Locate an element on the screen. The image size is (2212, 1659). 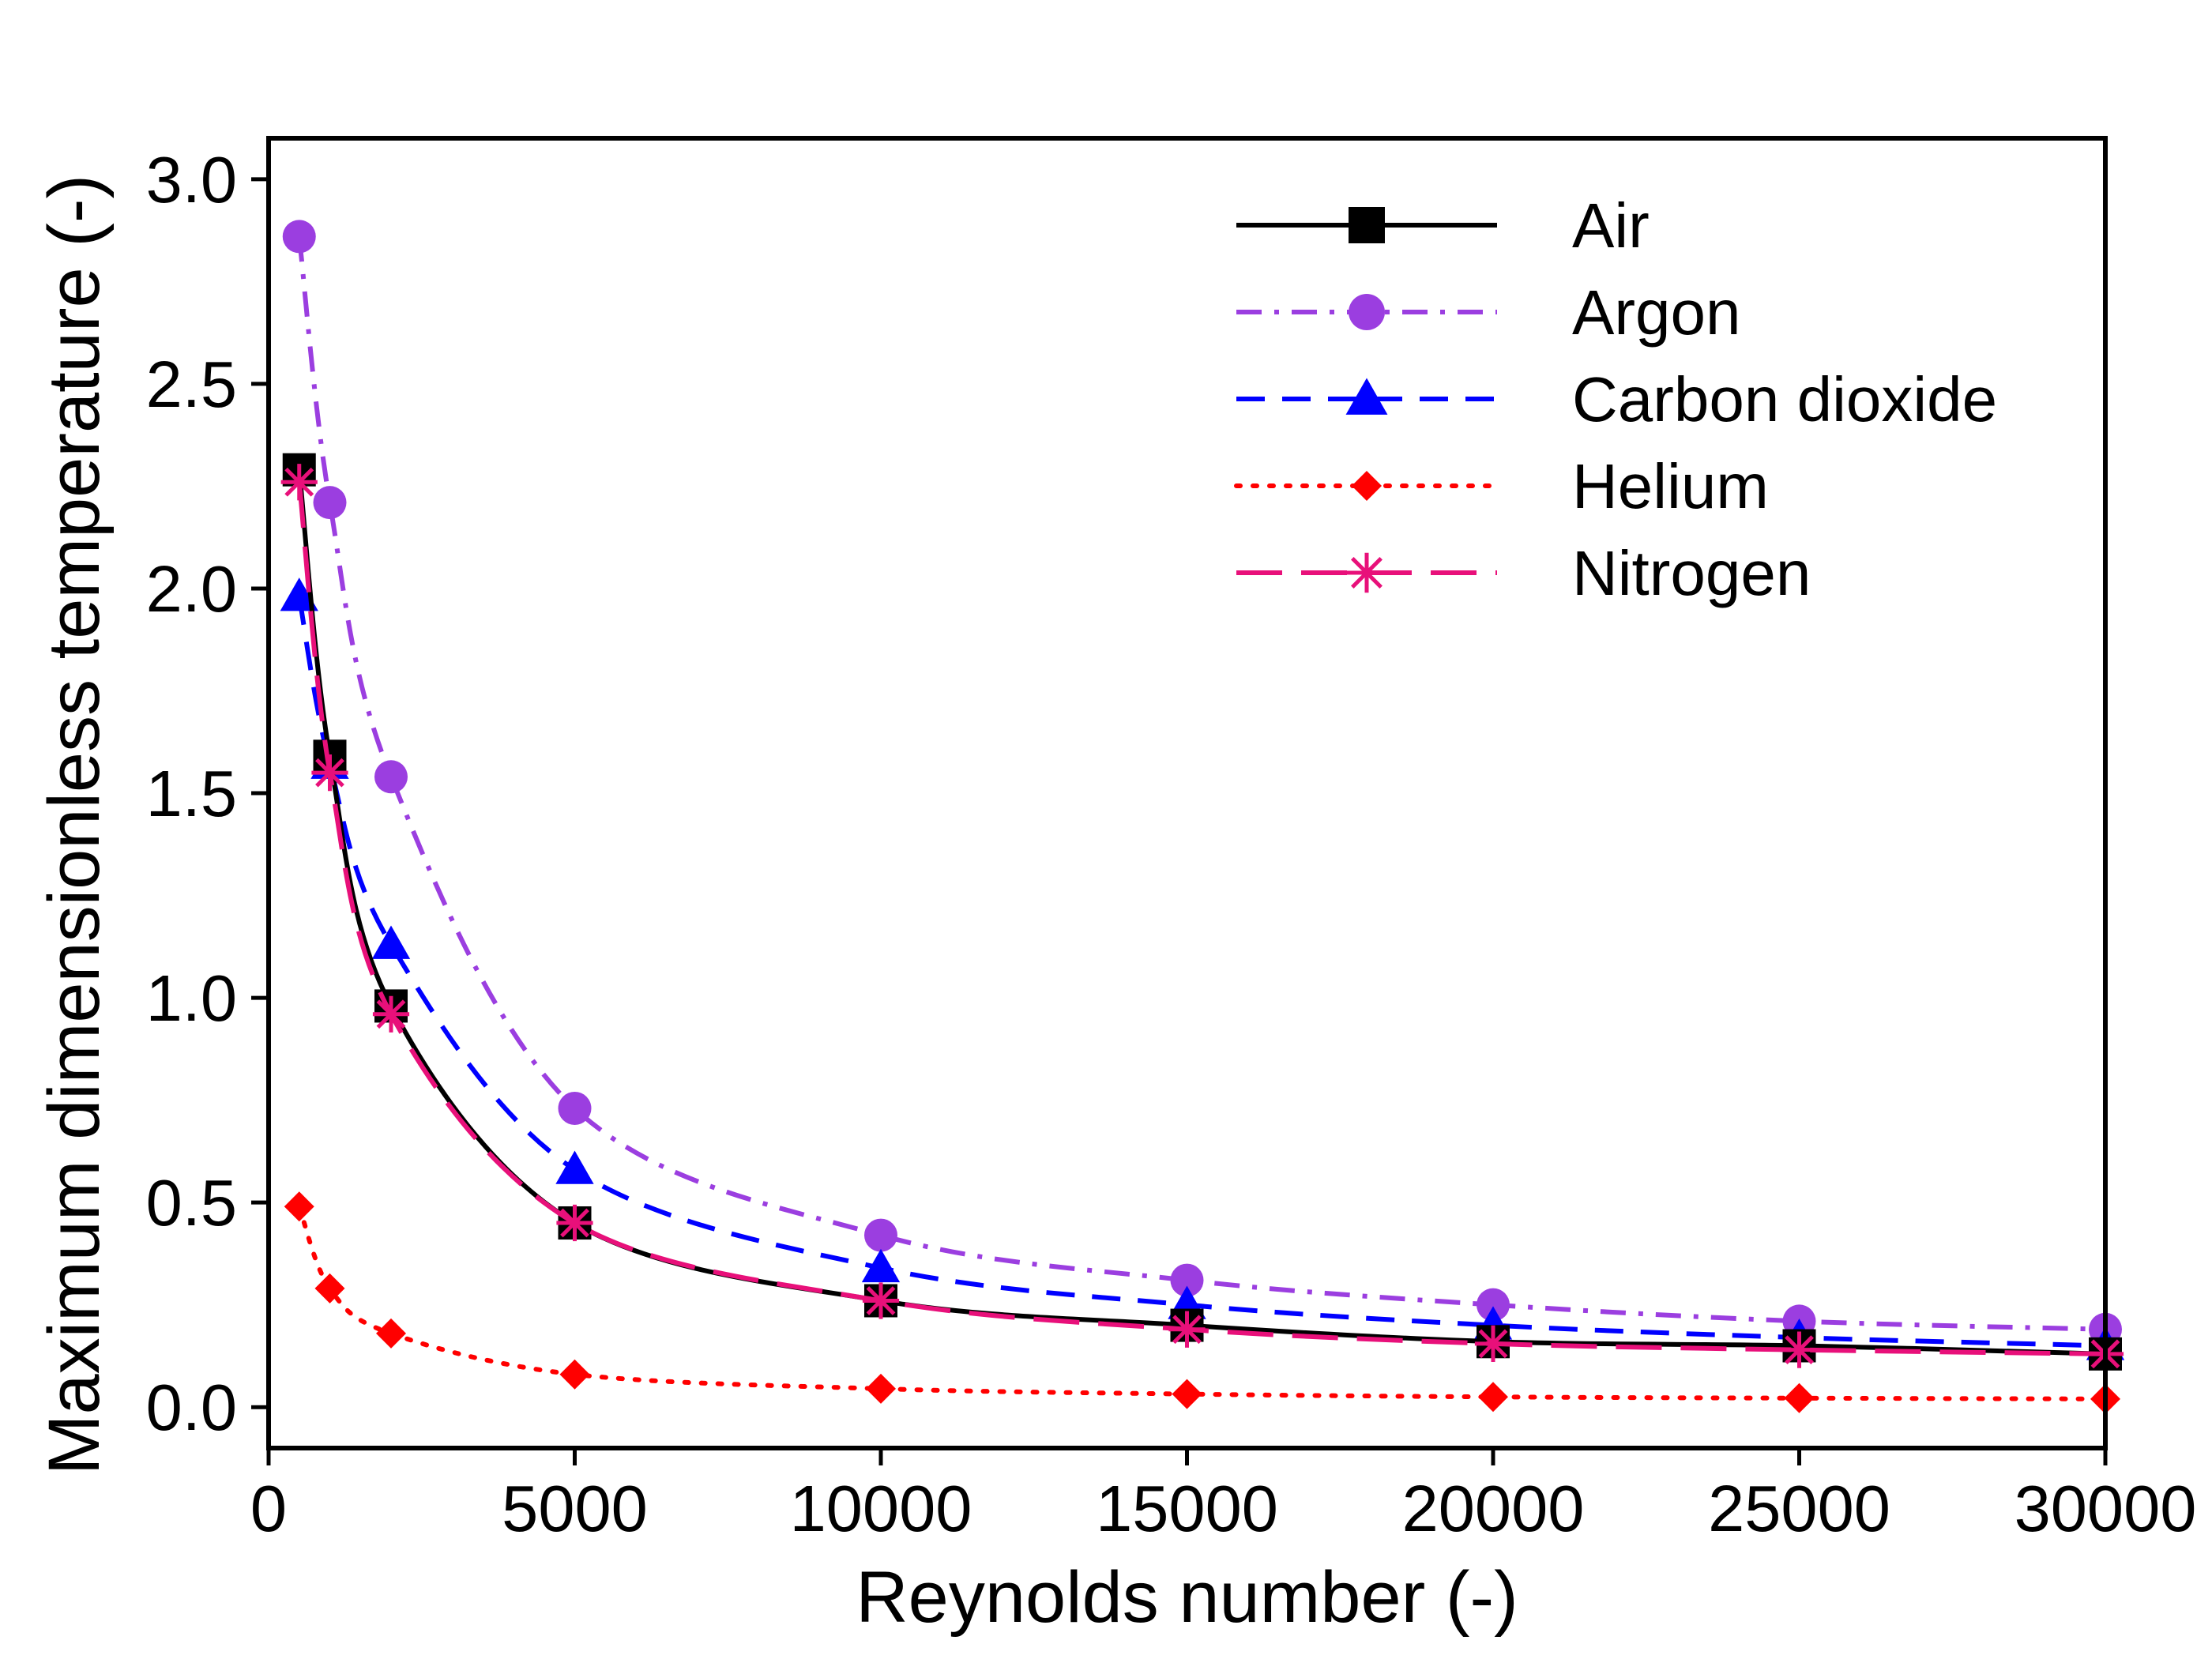
legend-label-argon: Argon is located at coordinates (1656, 313).